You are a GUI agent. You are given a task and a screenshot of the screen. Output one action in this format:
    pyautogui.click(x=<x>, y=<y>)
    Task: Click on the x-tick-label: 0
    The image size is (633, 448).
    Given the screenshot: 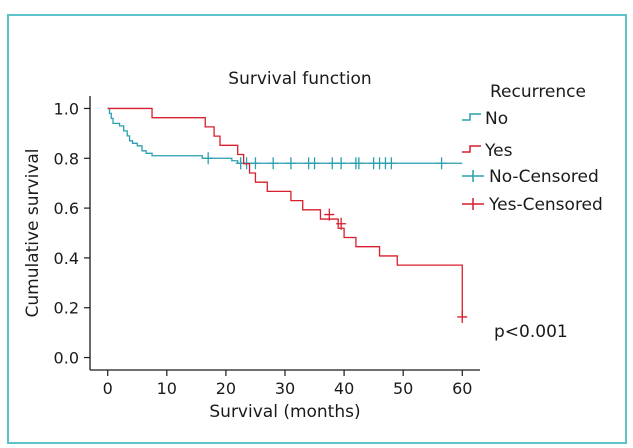 What is the action you would take?
    pyautogui.click(x=108, y=388)
    